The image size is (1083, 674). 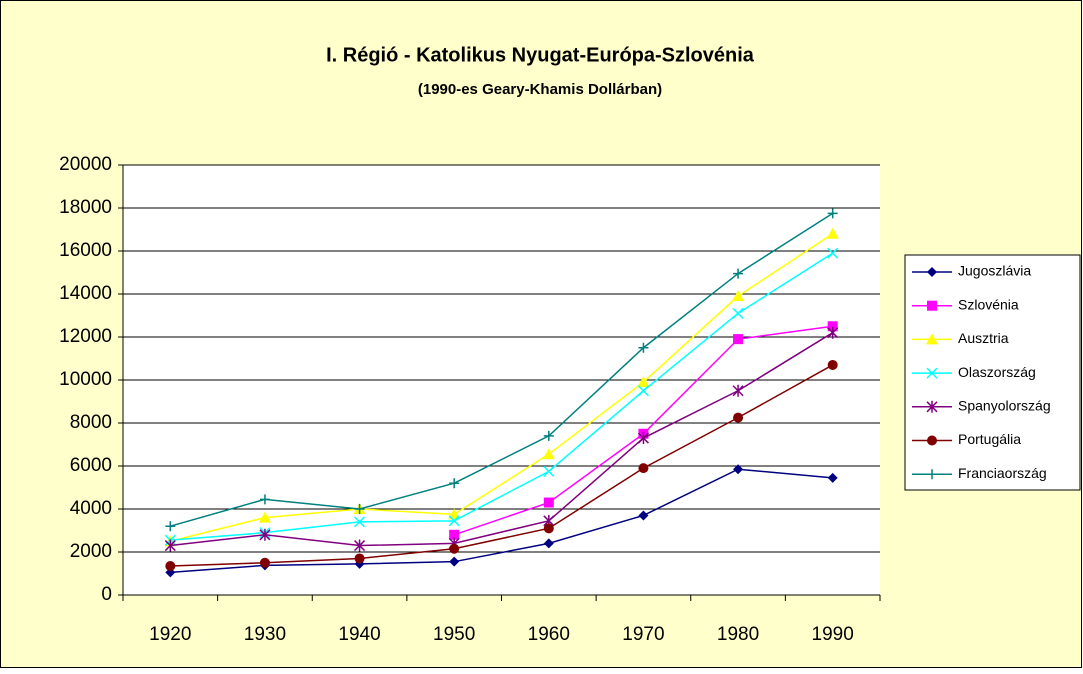 What do you see at coordinates (994, 271) in the screenshot?
I see `legend-label: Jugoszlávia` at bounding box center [994, 271].